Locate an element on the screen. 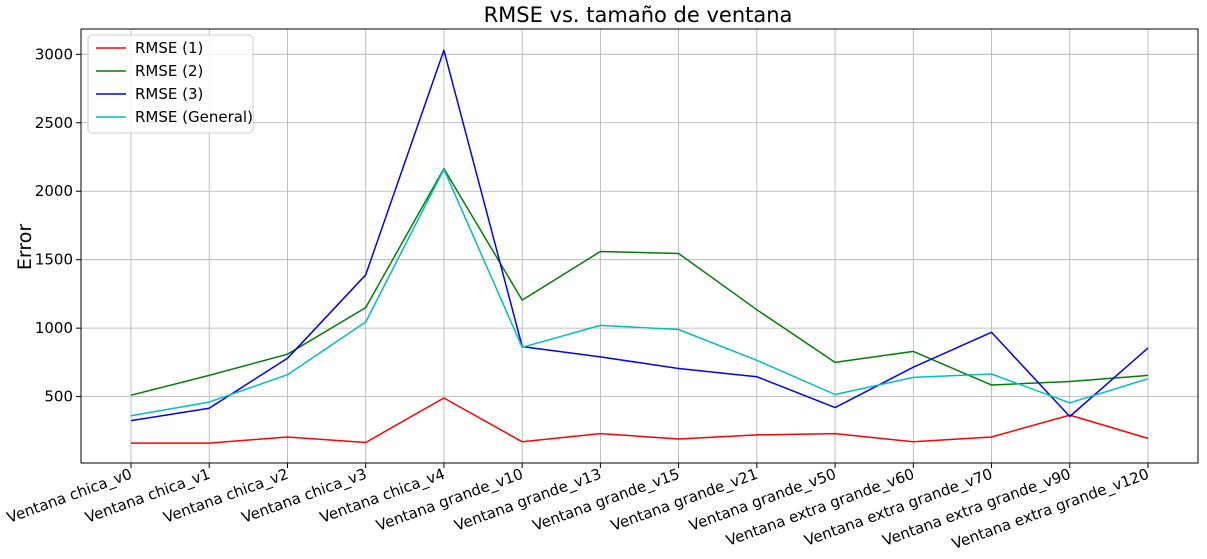  y-tick-label: 2000 is located at coordinates (54, 191).